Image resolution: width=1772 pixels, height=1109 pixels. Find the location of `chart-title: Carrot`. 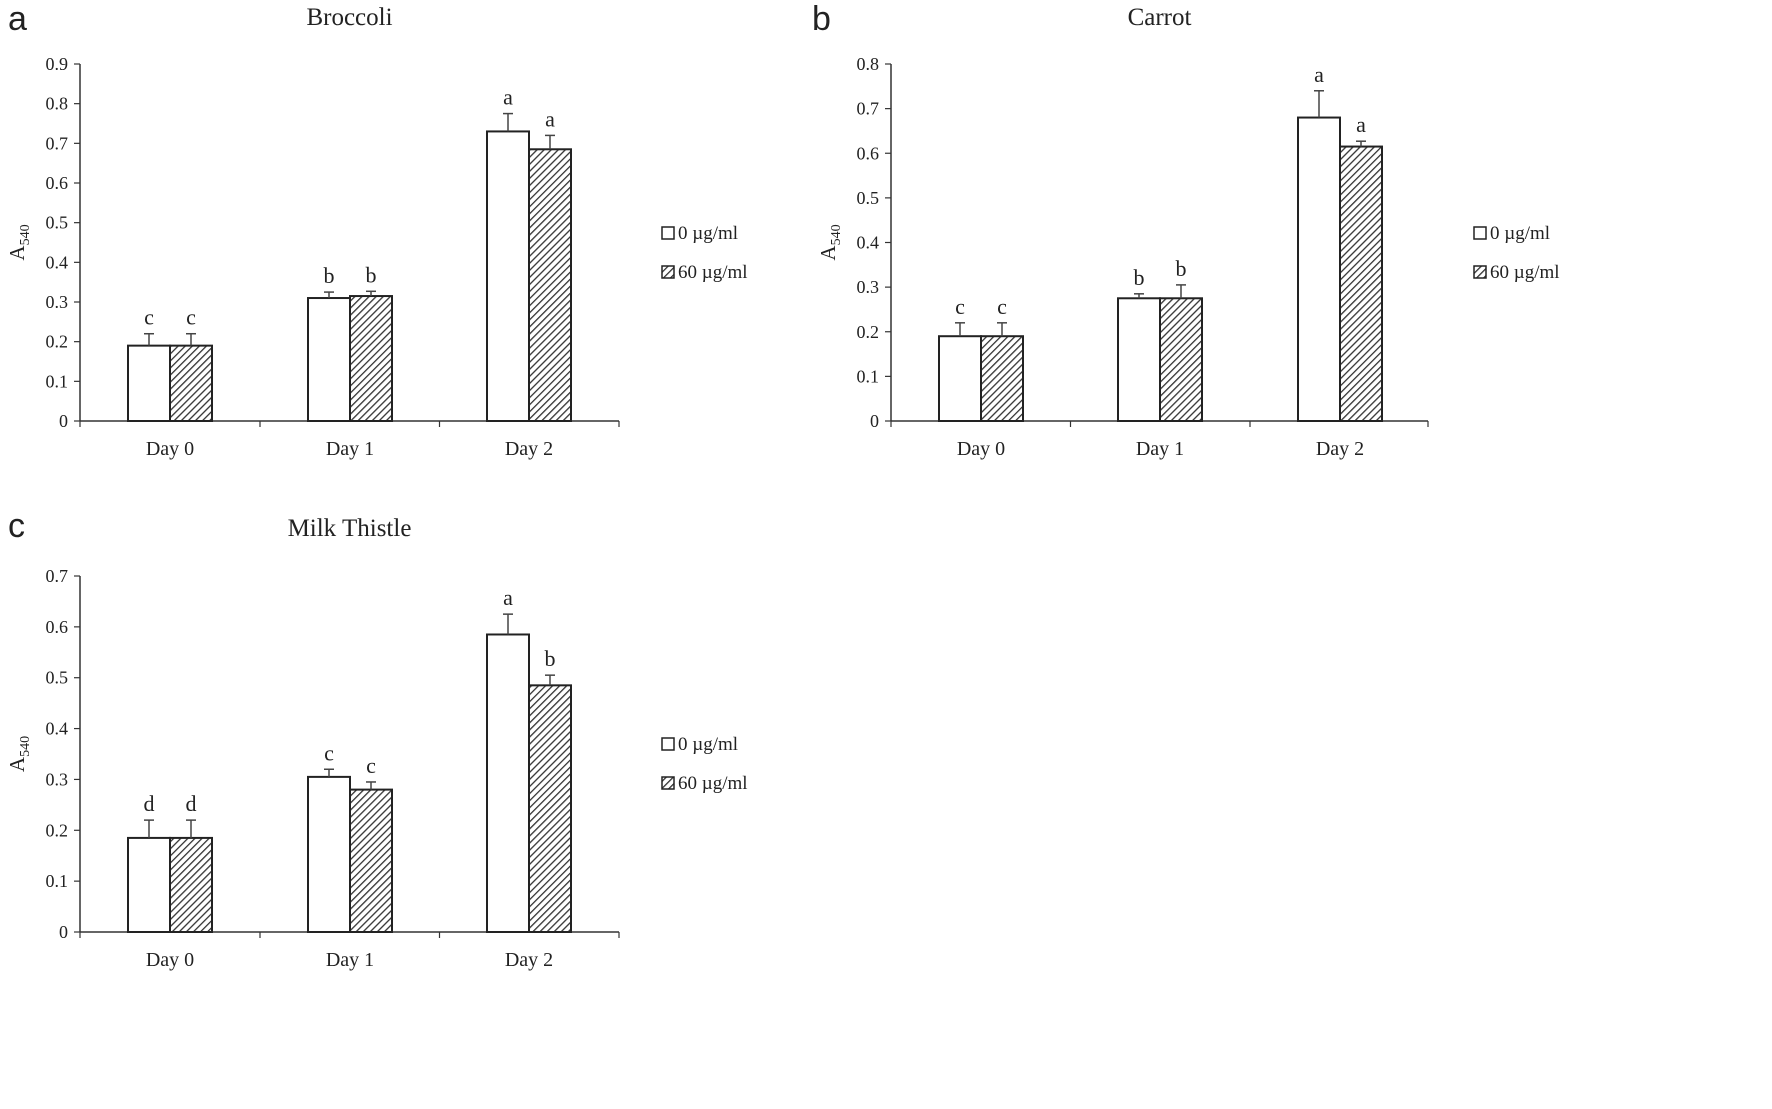

chart-title: Carrot is located at coordinates (1160, 17).